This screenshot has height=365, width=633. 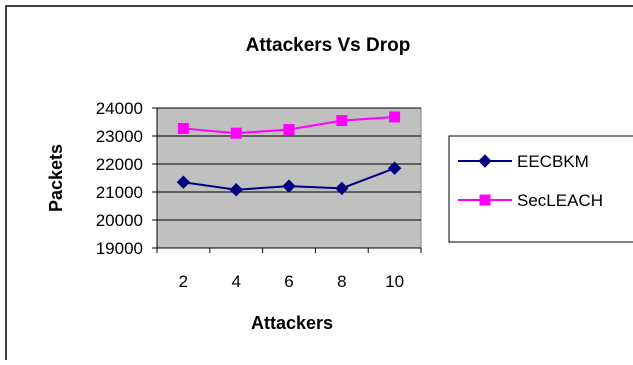 I want to click on legend-label: EECBKM, so click(x=553, y=161).